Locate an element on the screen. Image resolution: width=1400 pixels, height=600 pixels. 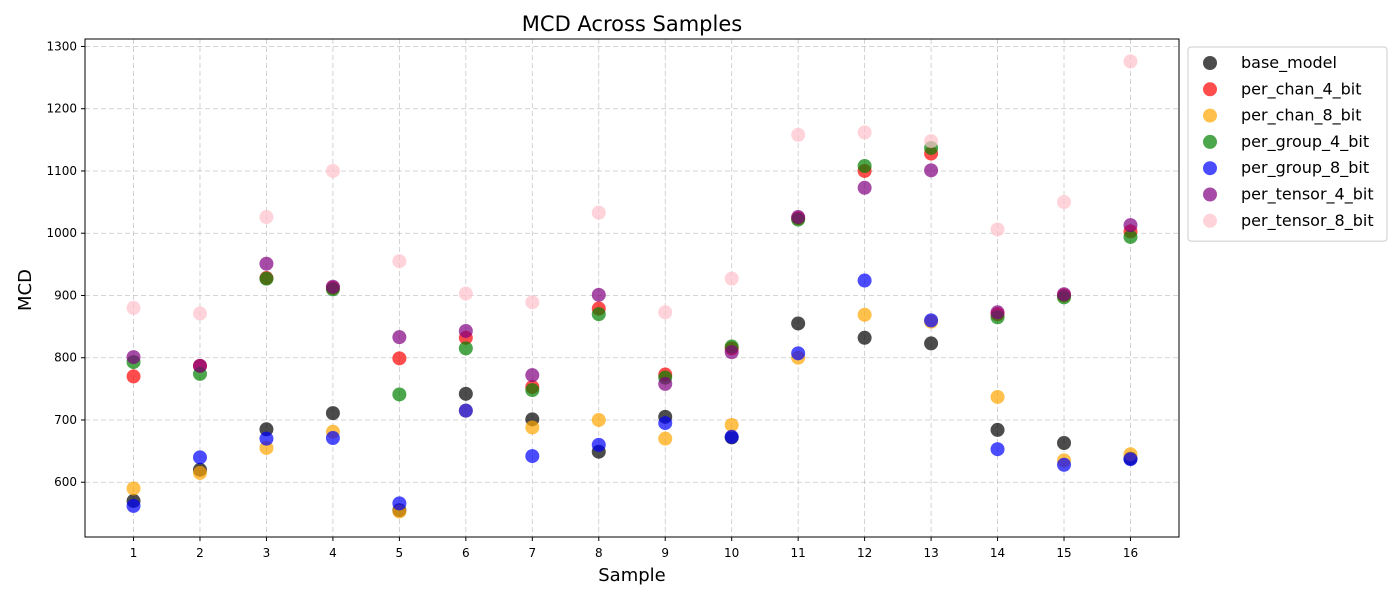
x-tick-label: 12 is located at coordinates (864, 553).